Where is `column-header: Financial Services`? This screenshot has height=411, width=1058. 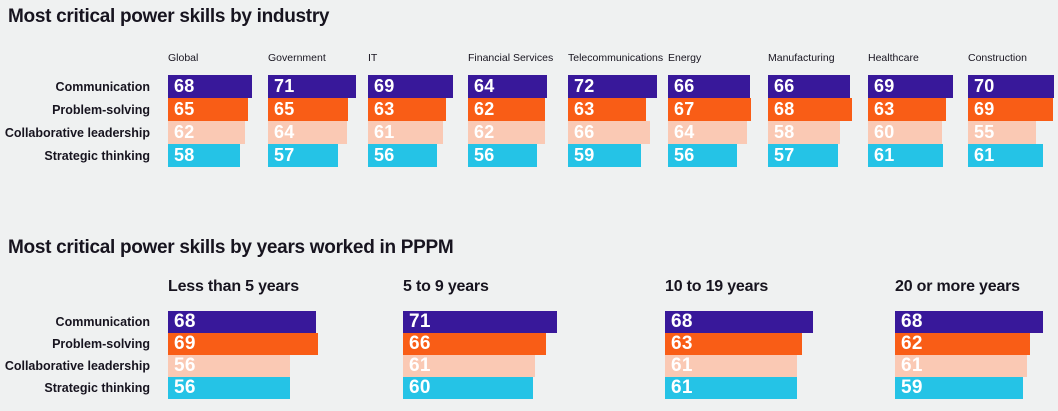
column-header: Financial Services is located at coordinates (511, 58).